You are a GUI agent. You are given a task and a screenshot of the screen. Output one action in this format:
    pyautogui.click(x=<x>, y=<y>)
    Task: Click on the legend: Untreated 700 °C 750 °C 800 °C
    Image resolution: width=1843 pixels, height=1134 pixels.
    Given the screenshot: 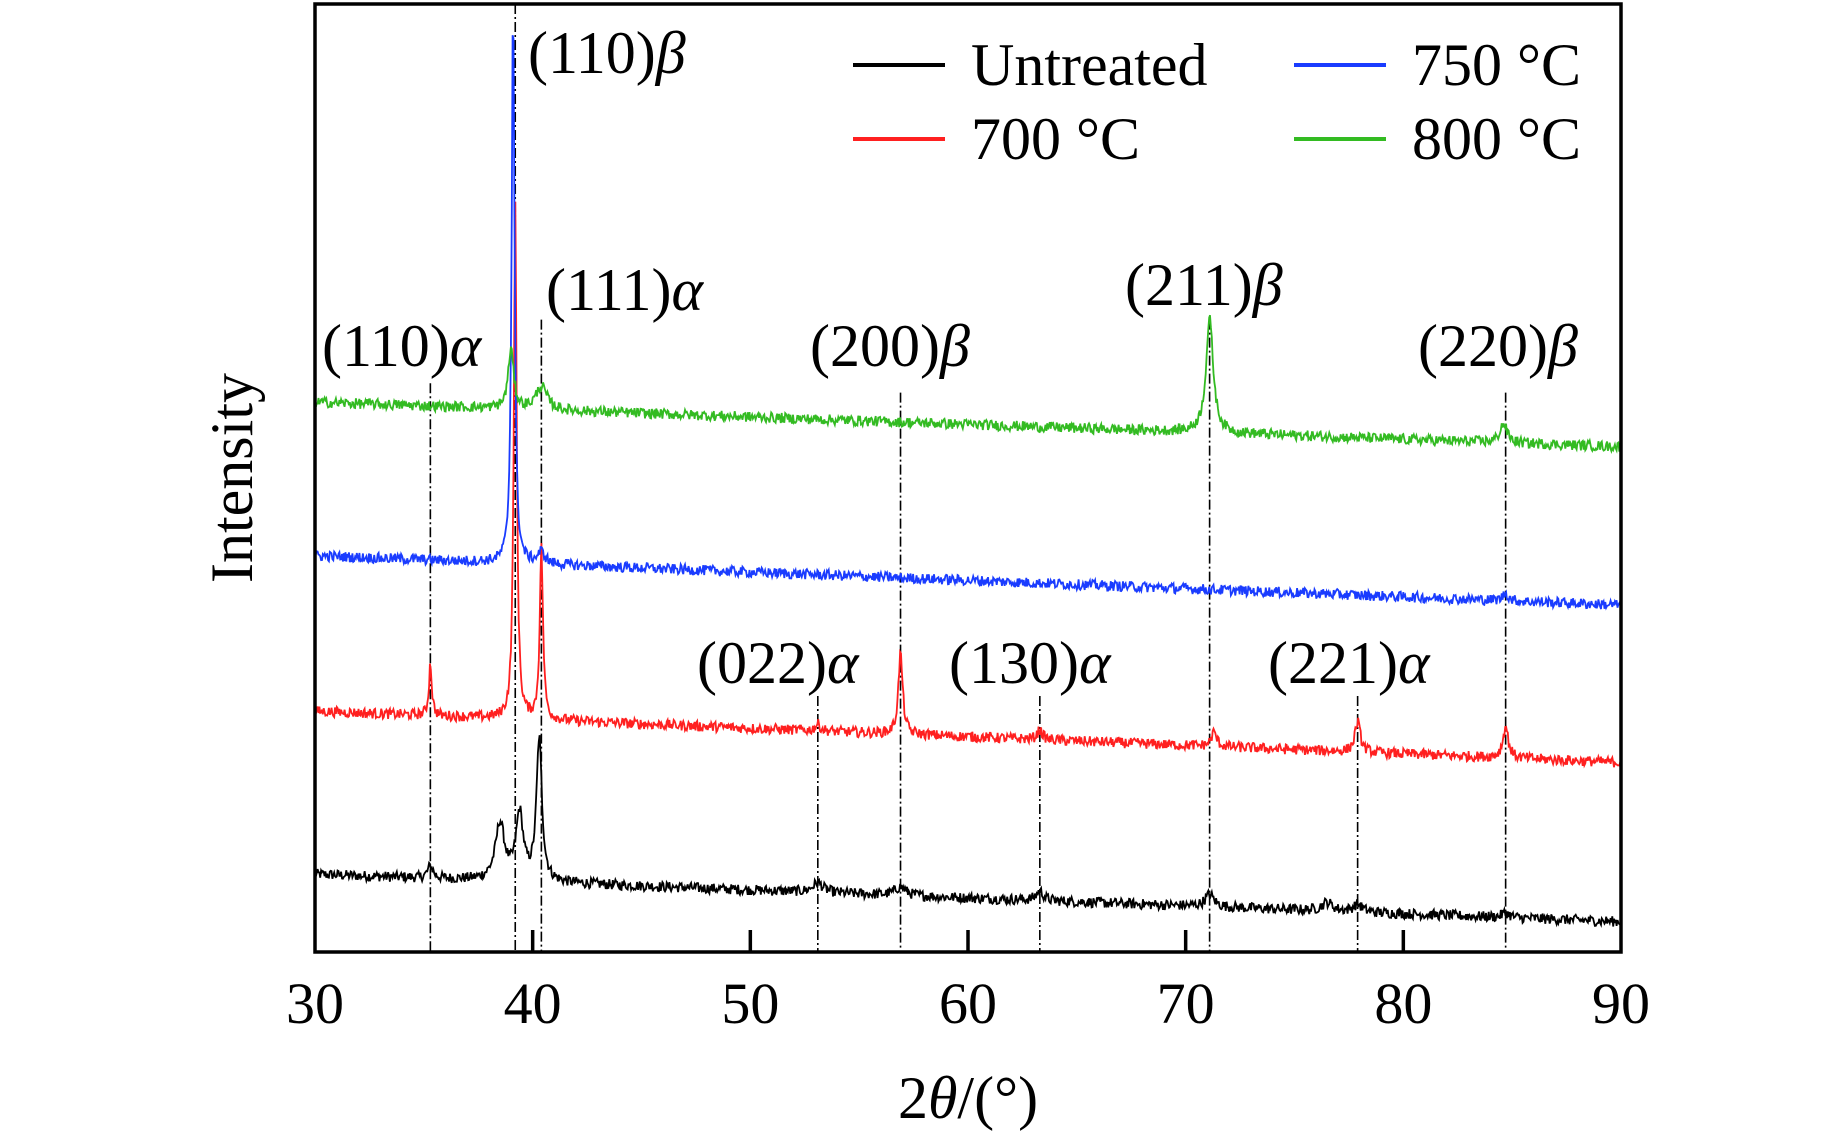 What is the action you would take?
    pyautogui.click(x=1217, y=102)
    